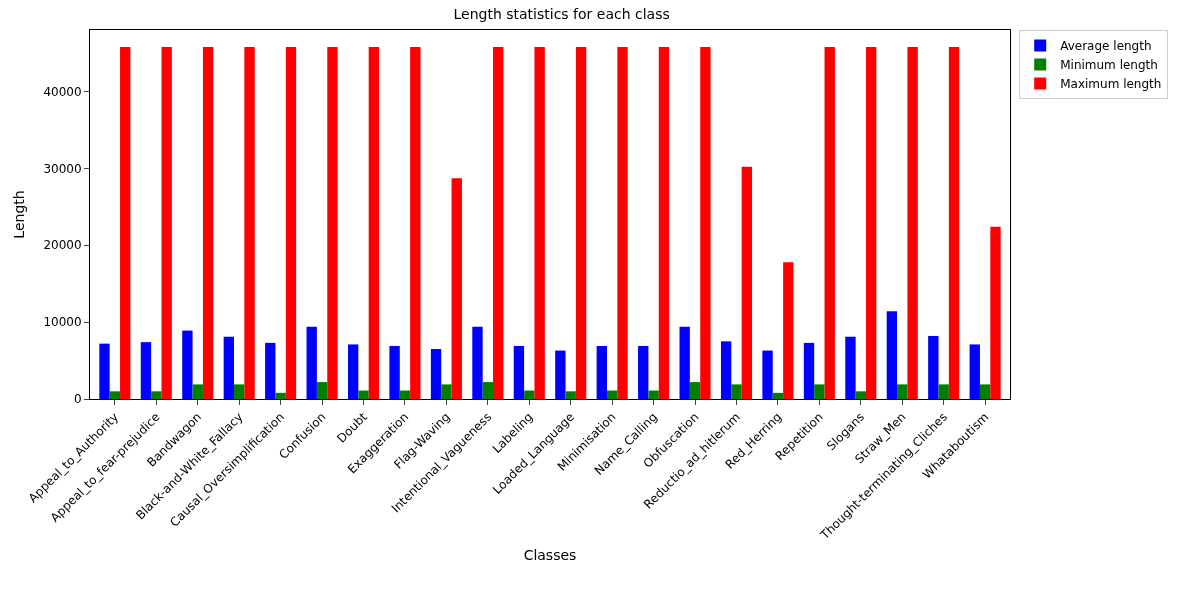 This screenshot has height=589, width=1195. Describe the element at coordinates (1109, 65) in the screenshot. I see `legend-label: Minimum length` at that location.